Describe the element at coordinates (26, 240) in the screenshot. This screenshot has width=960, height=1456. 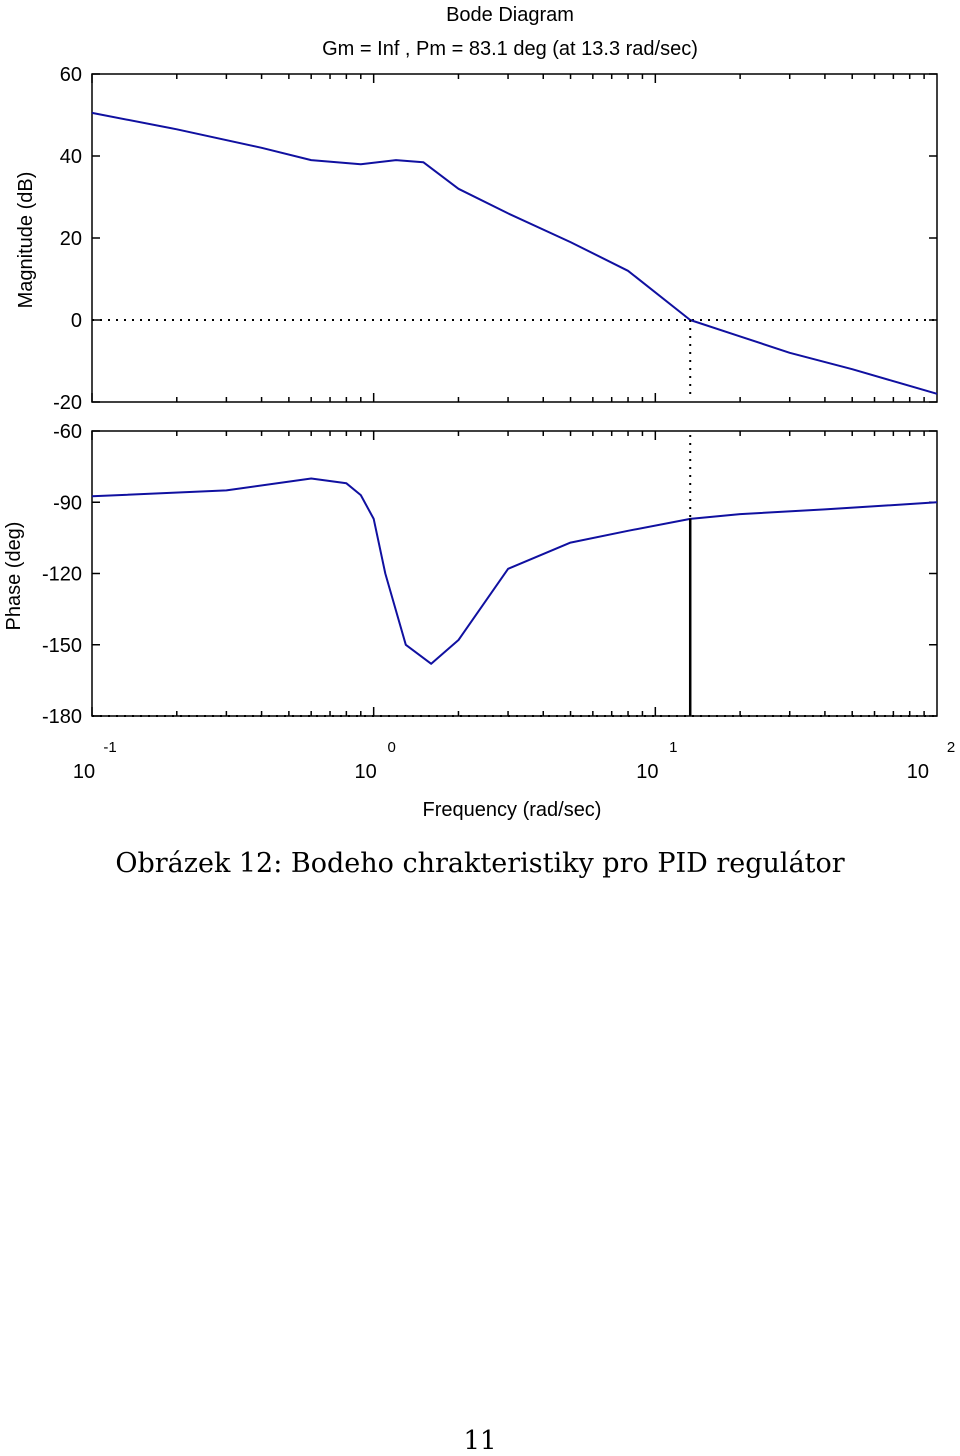
I see `magnitude-axis-label: Magnitude (dB)` at that location.